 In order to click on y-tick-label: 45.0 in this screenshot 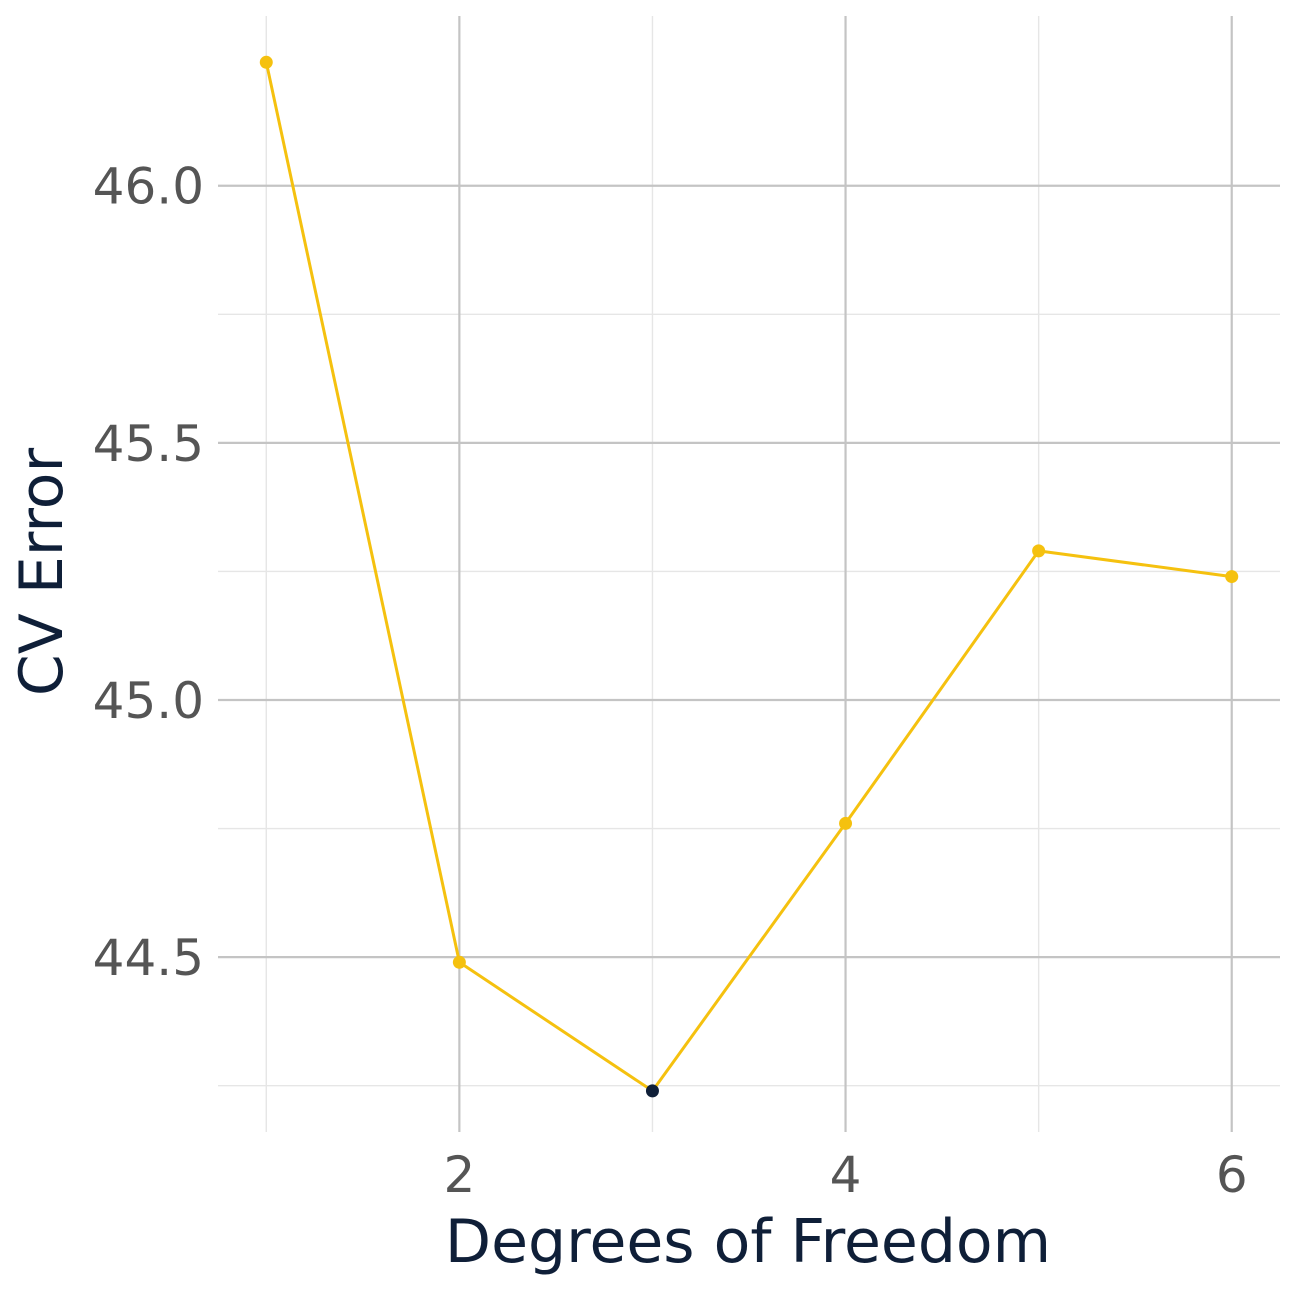, I will do `click(148, 701)`.